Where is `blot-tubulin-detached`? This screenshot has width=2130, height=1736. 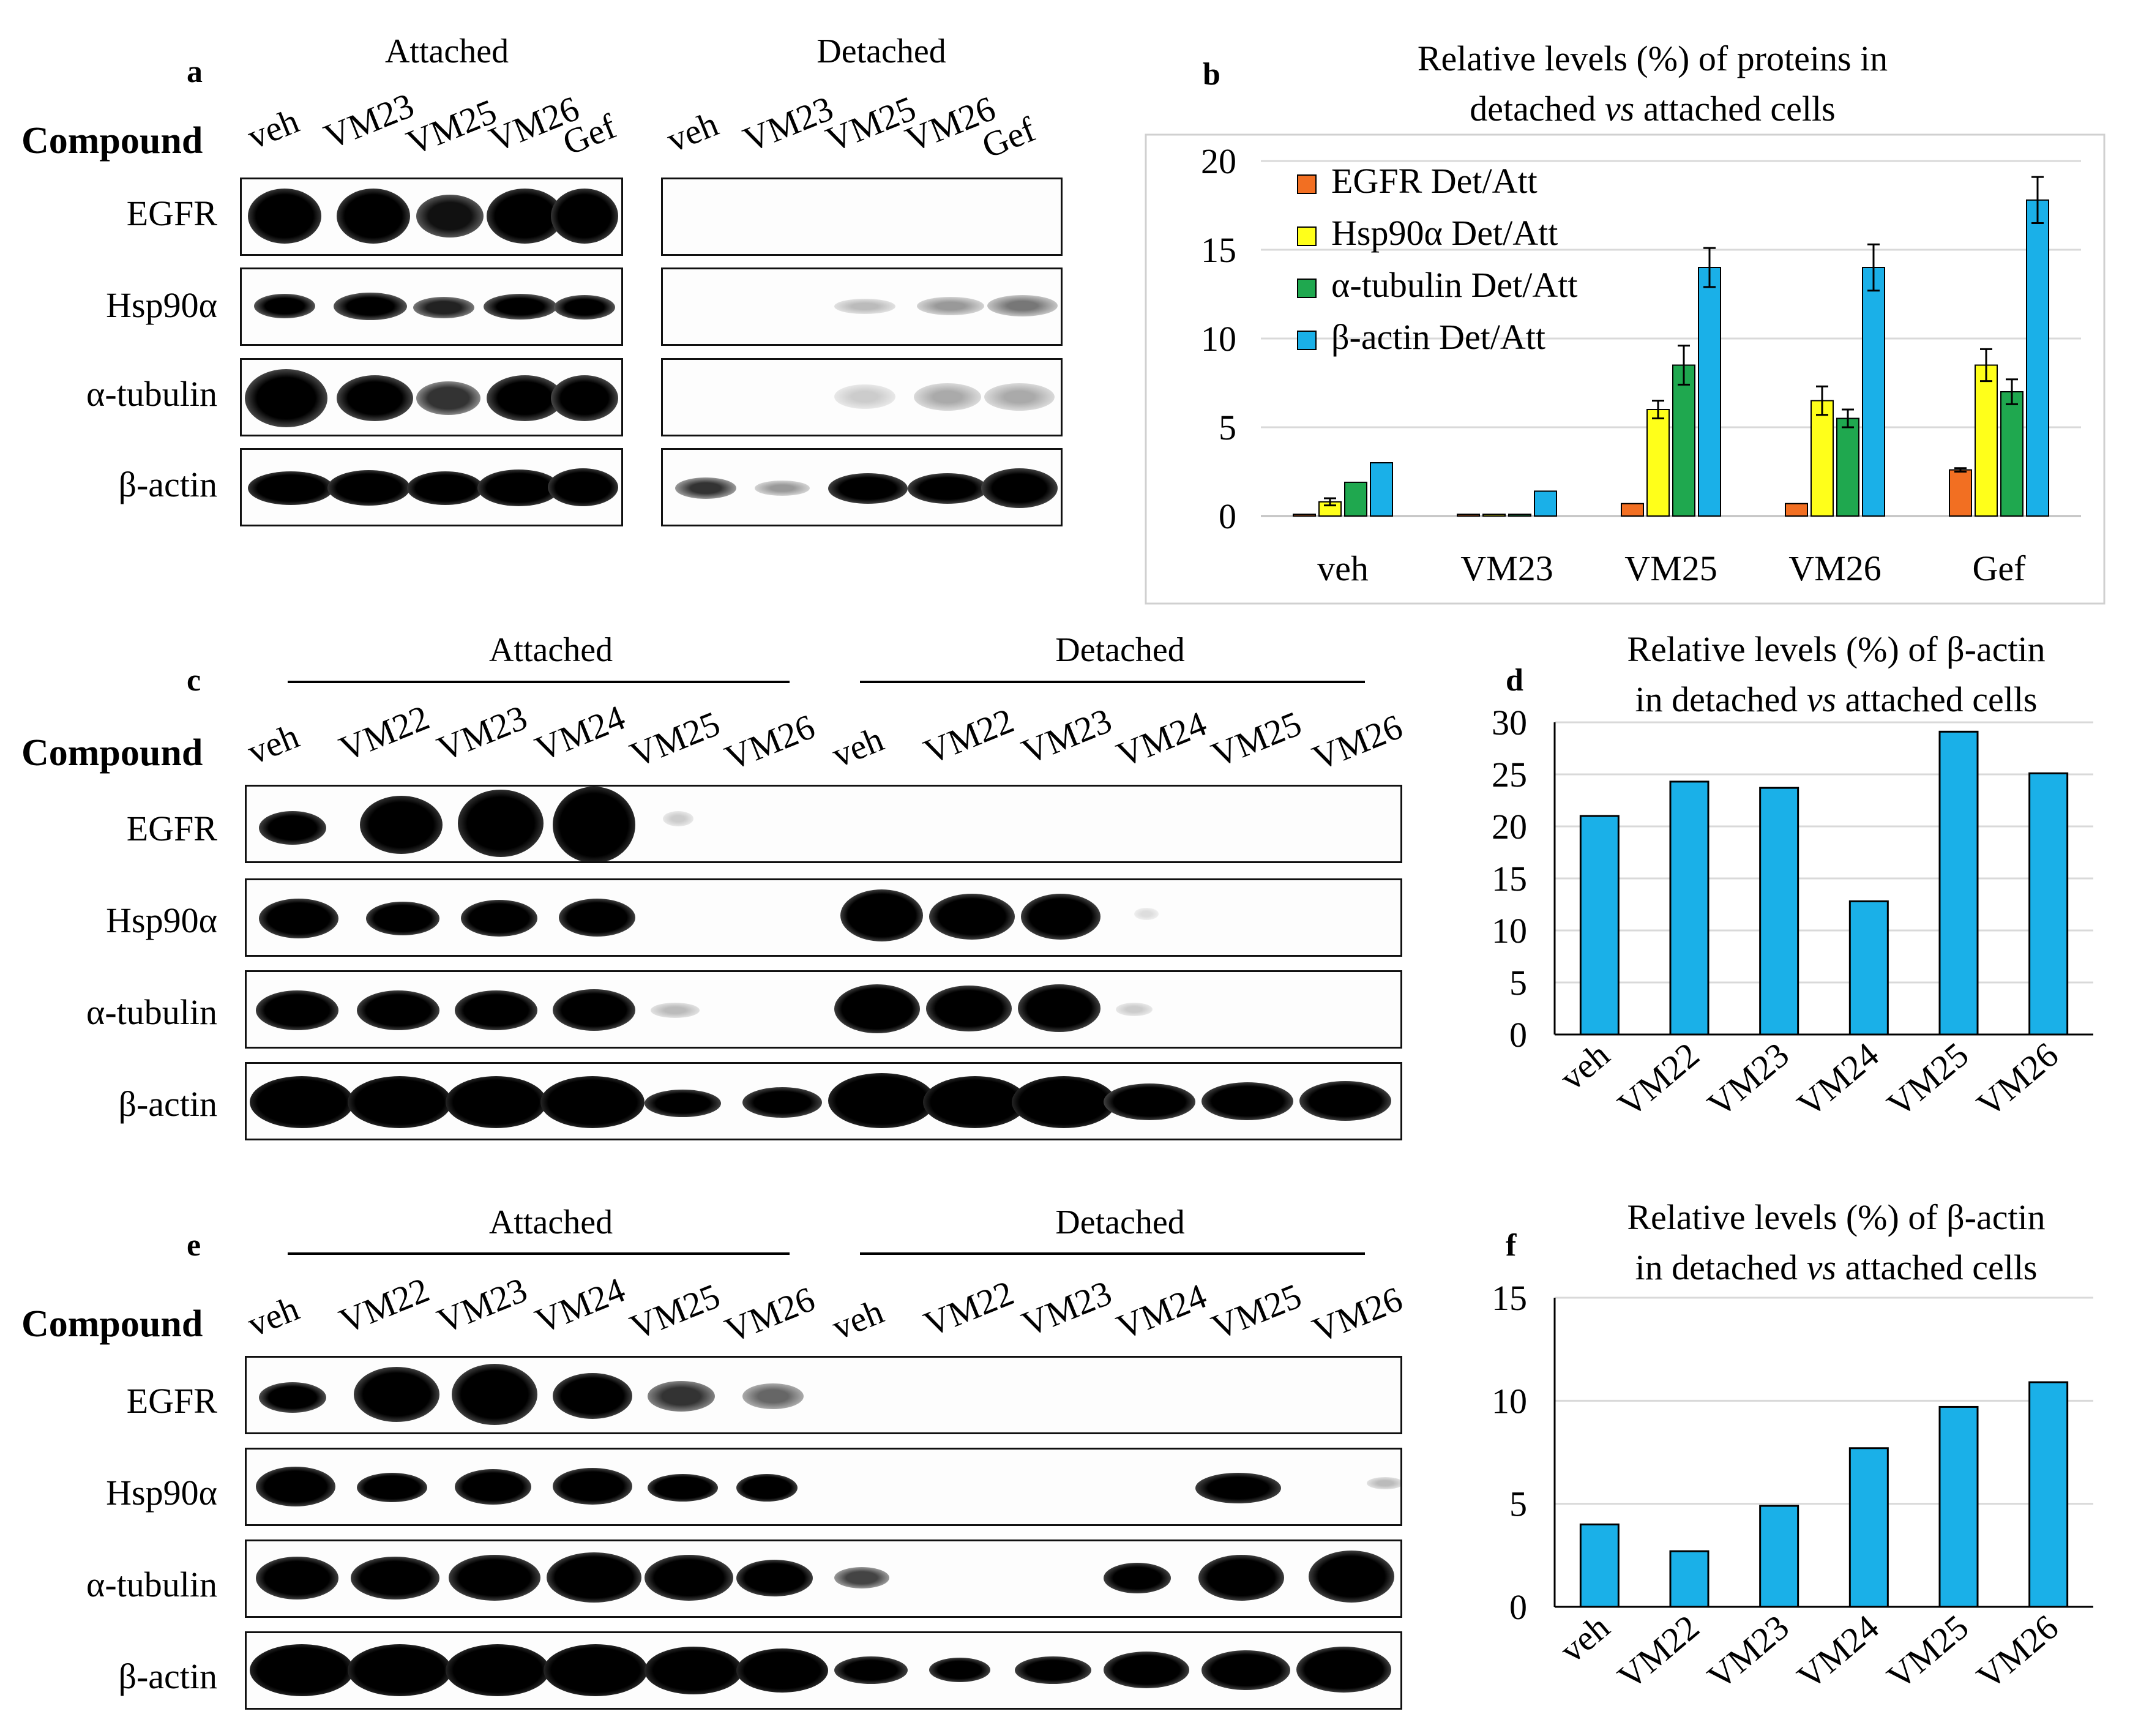 blot-tubulin-detached is located at coordinates (862, 397).